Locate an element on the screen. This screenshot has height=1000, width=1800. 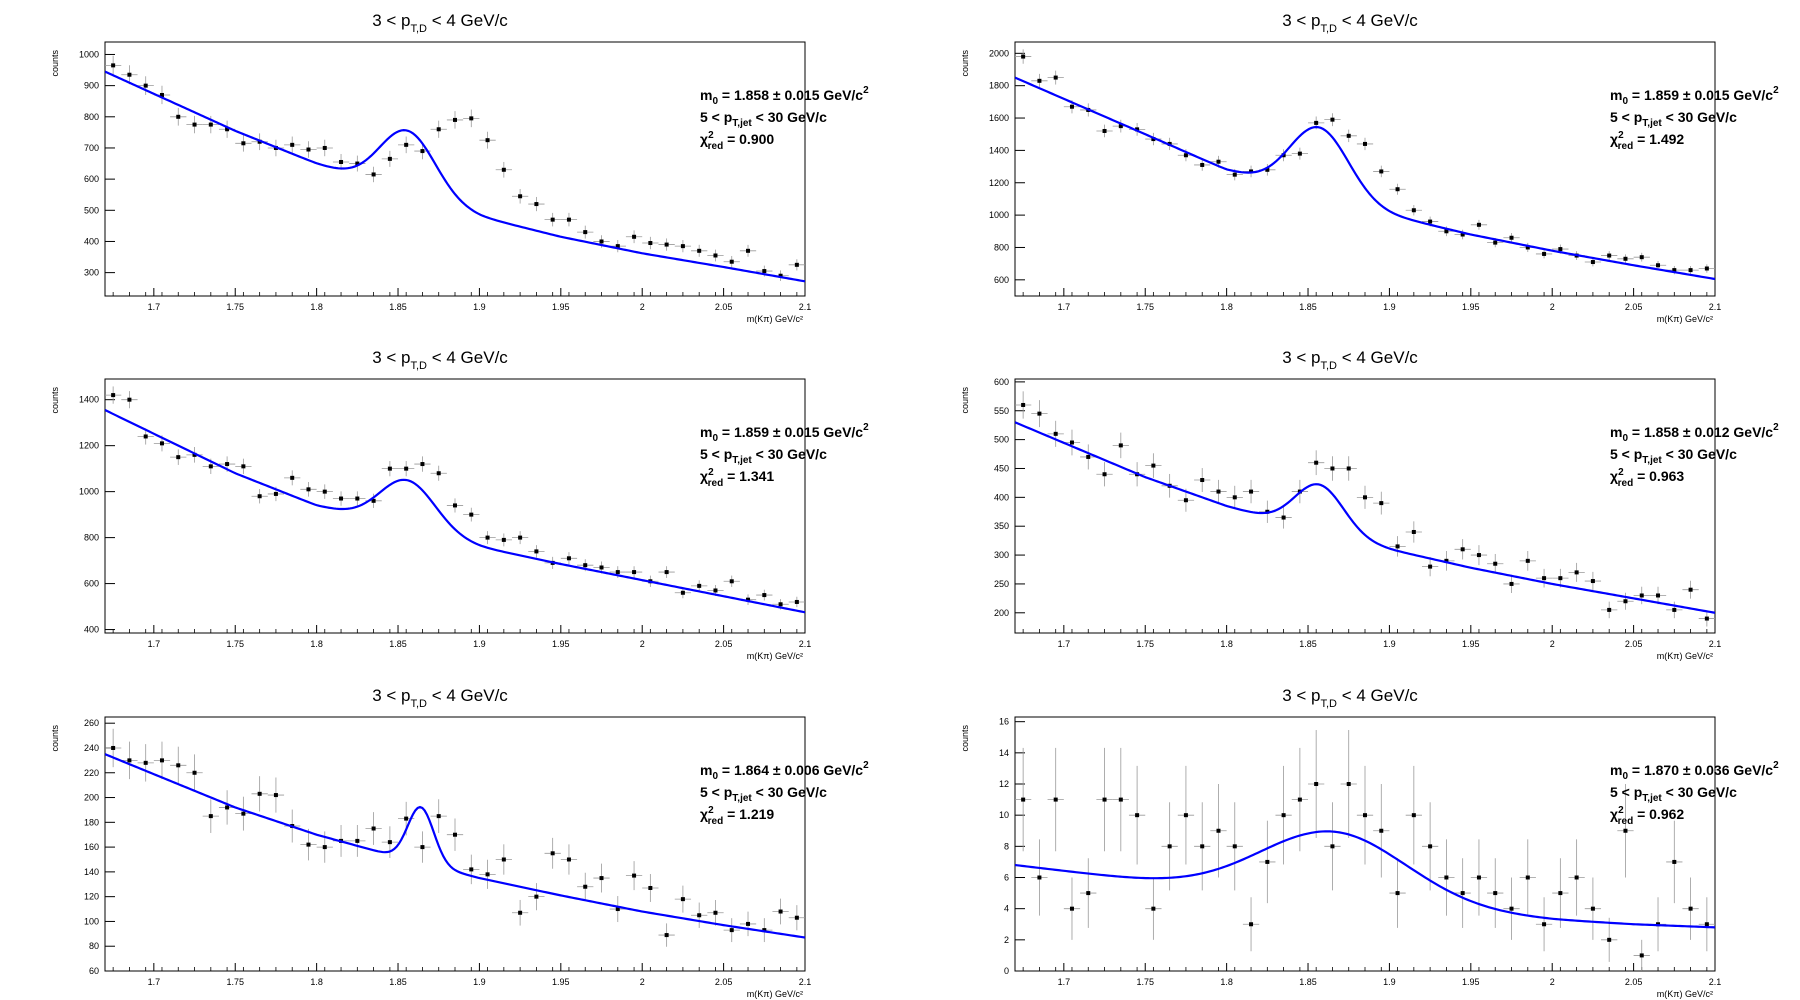
fit-mass-m: m is located at coordinates (1616, 770).